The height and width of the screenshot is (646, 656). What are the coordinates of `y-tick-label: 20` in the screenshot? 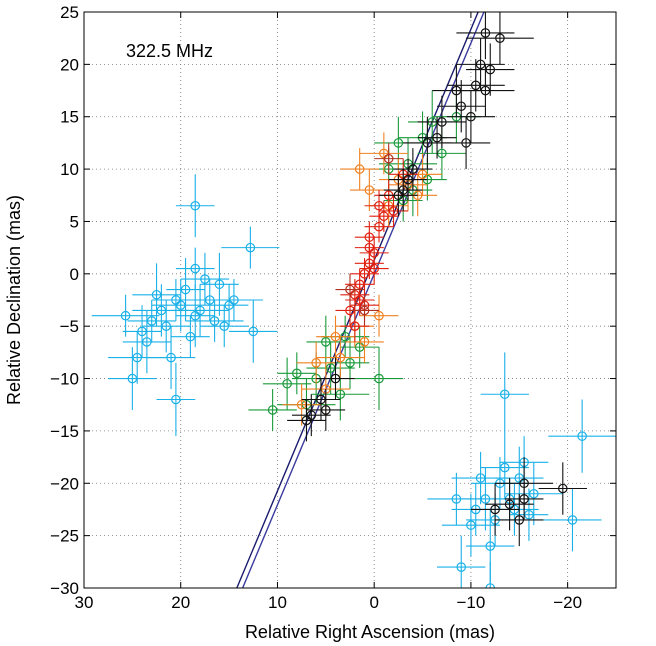 It's located at (69, 64).